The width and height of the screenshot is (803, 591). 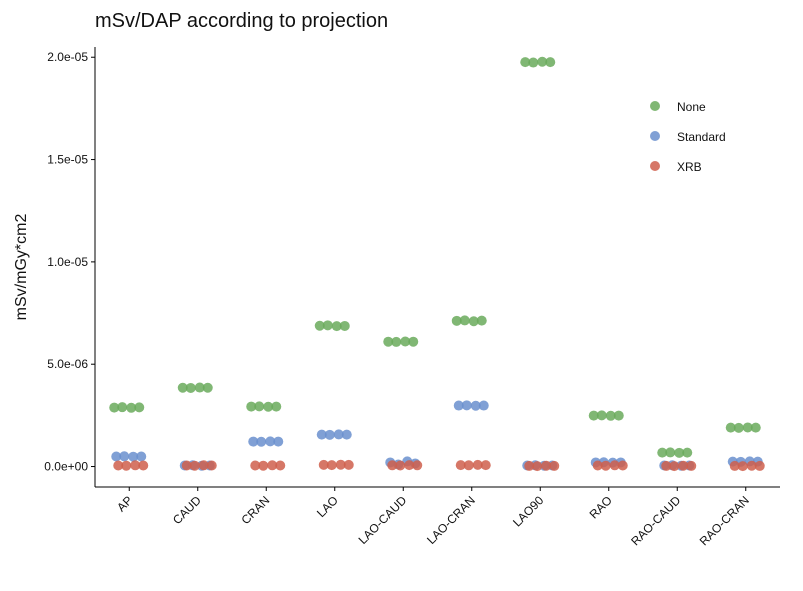 What do you see at coordinates (67, 160) in the screenshot?
I see `y-tick-label: 1.5e-05` at bounding box center [67, 160].